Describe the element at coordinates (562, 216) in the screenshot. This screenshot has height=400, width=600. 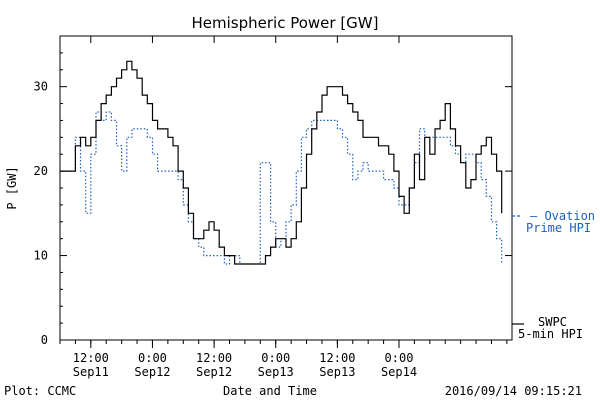
I see `ovation-legend-line1: — Ovation` at that location.